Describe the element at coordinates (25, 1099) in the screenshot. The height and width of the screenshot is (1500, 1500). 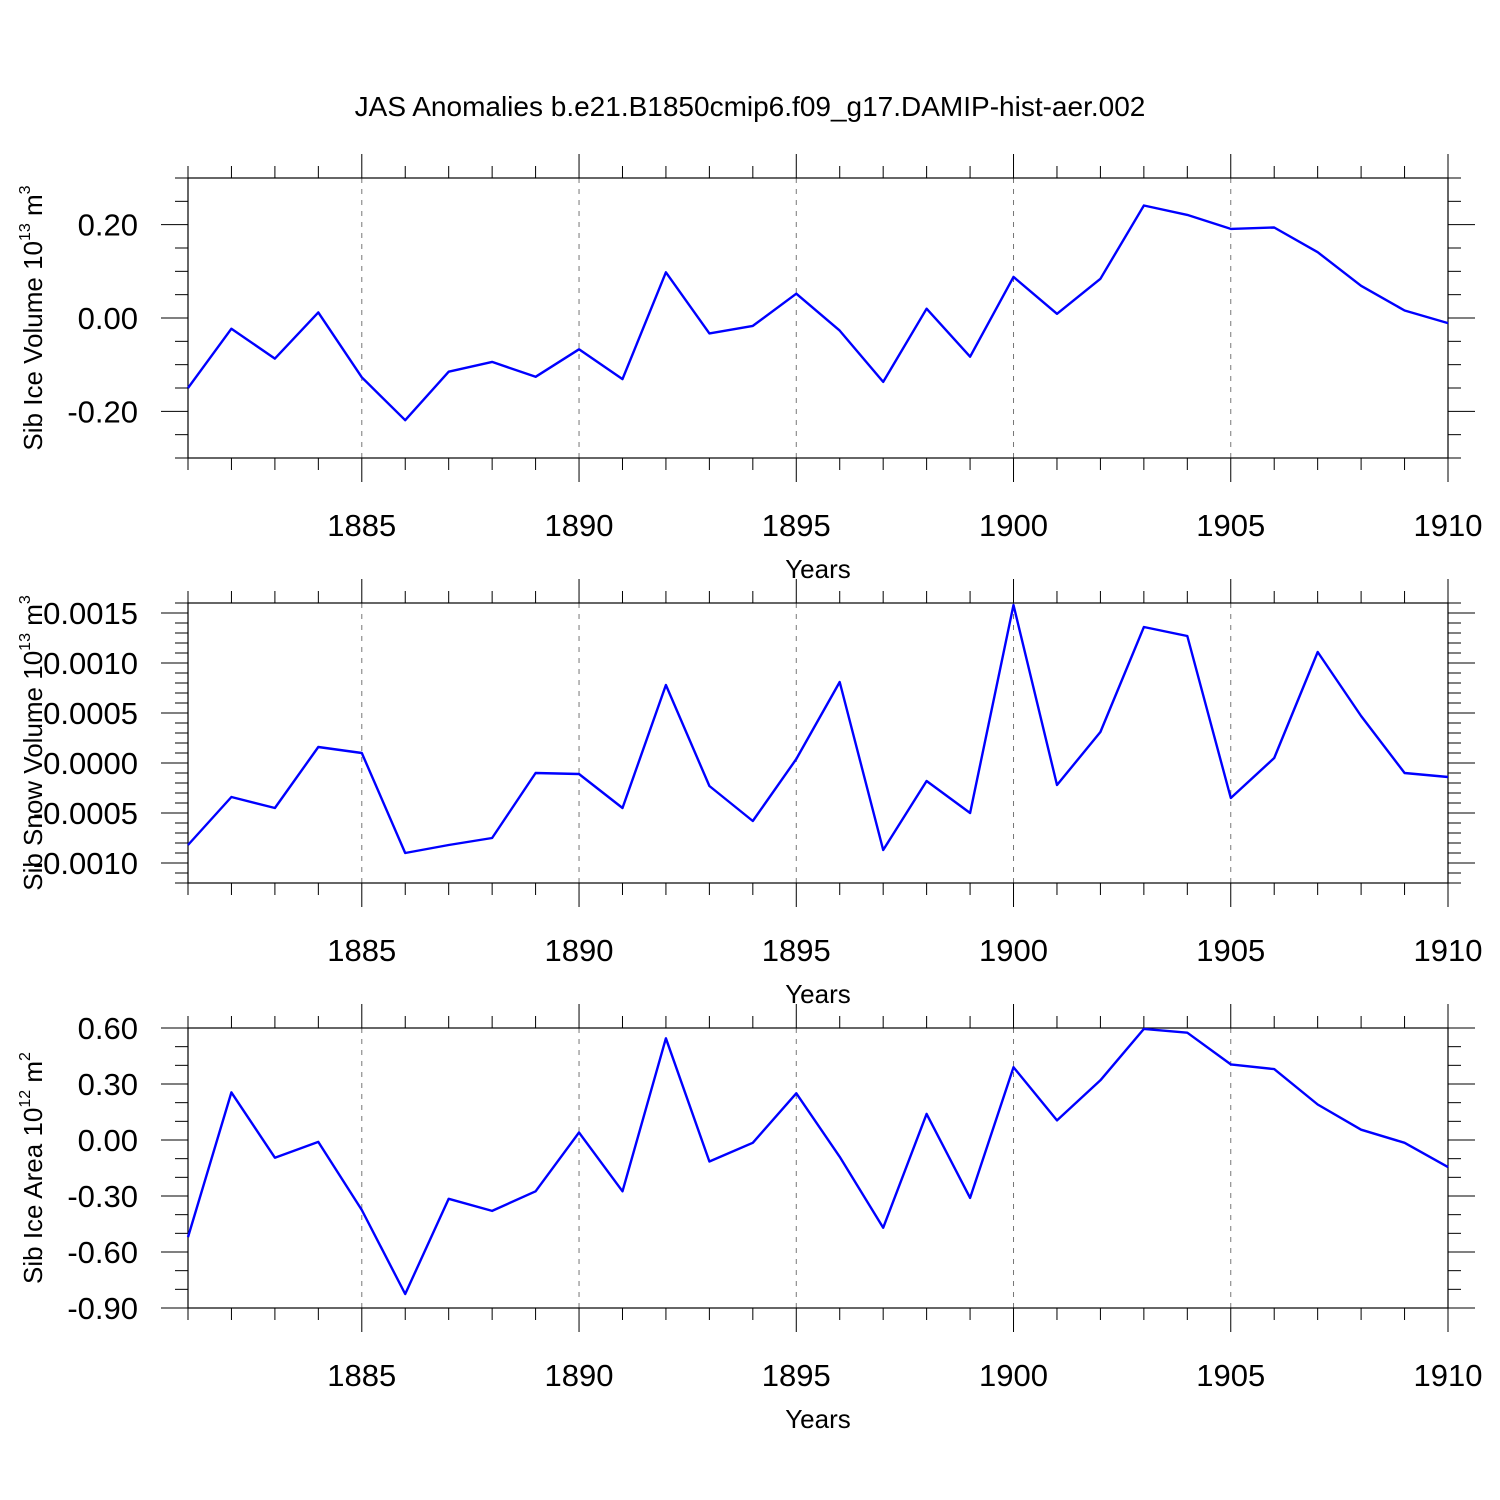
I see `y-axis-label-superscript: 12` at that location.